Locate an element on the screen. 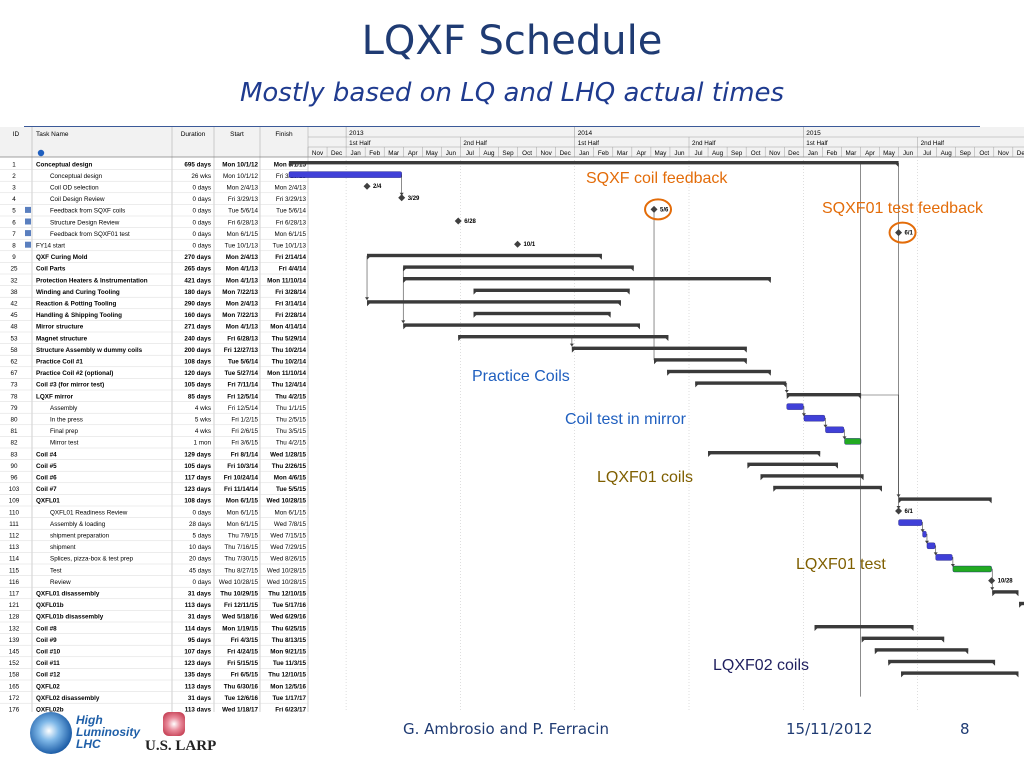 Image resolution: width=1024 pixels, height=768 pixels. table-cell-id: 83 is located at coordinates (14, 454).